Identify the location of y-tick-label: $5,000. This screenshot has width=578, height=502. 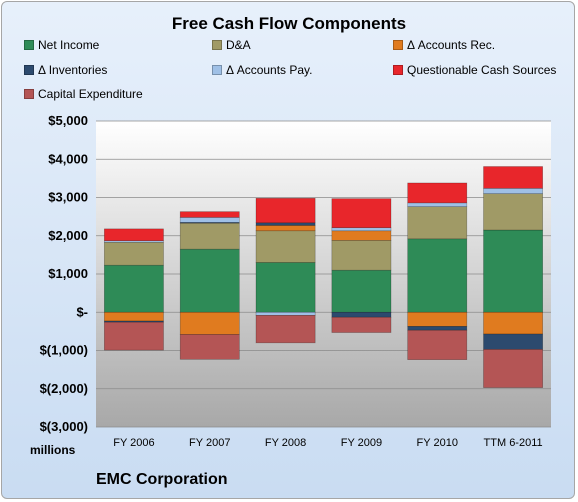
(68, 120).